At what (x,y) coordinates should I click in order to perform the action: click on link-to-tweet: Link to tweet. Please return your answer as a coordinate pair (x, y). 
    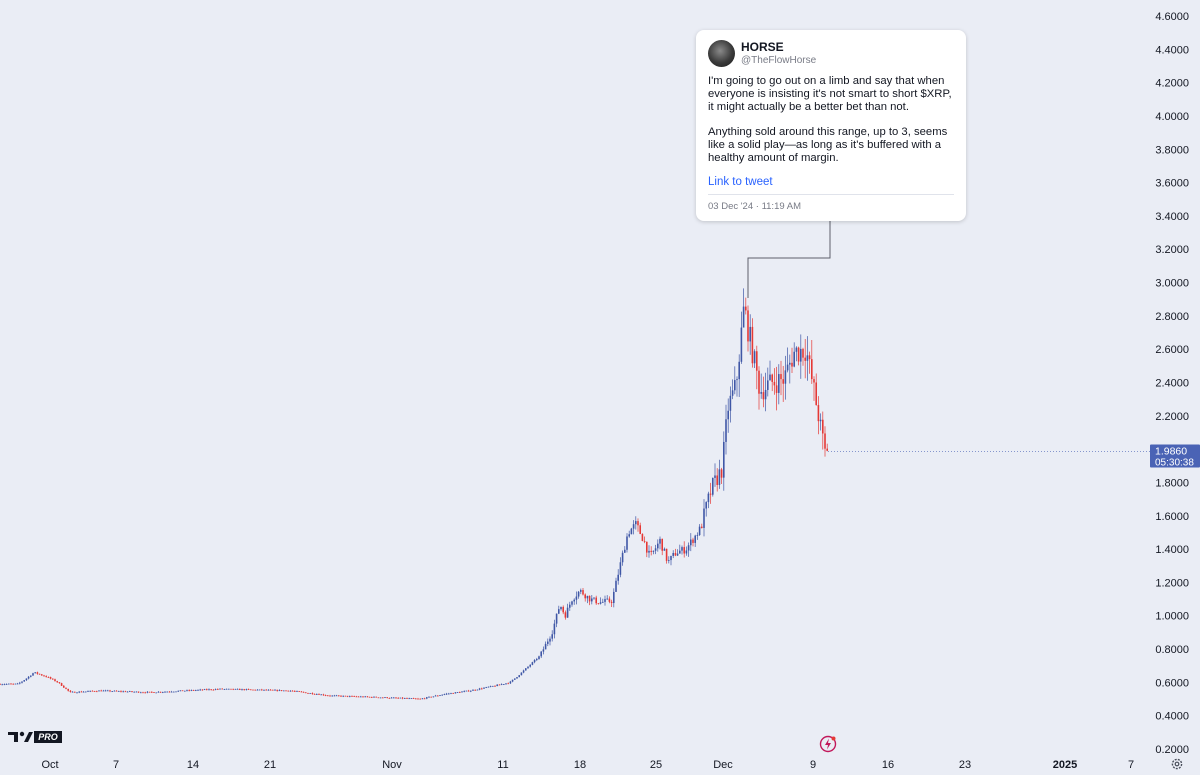
    Looking at the image, I should click on (740, 182).